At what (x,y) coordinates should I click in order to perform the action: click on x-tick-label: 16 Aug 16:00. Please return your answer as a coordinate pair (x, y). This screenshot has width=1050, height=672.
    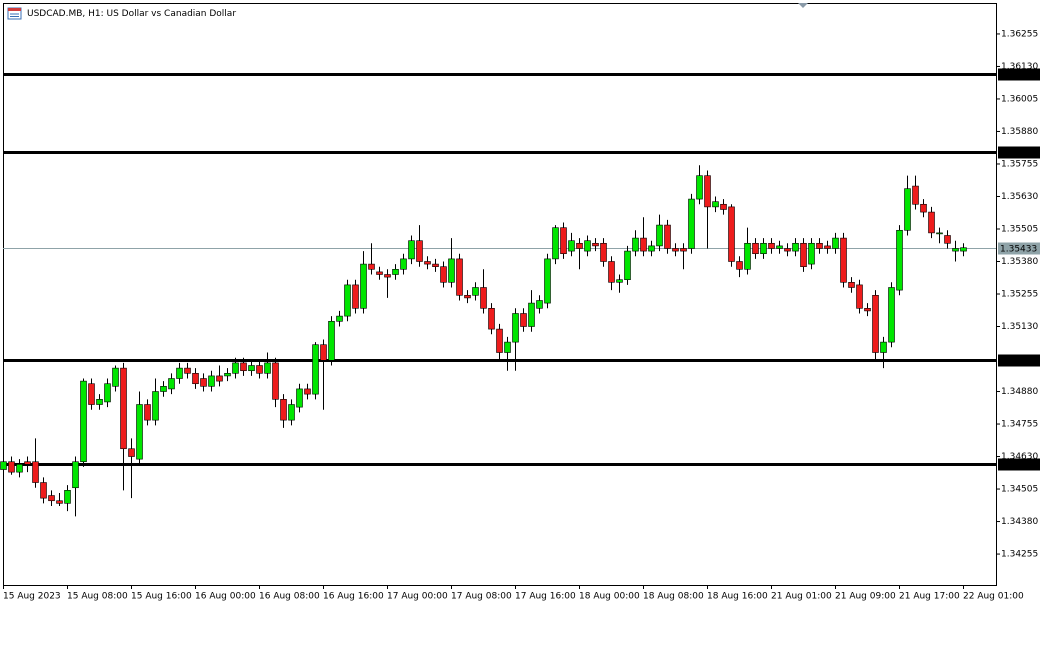
    Looking at the image, I should click on (353, 597).